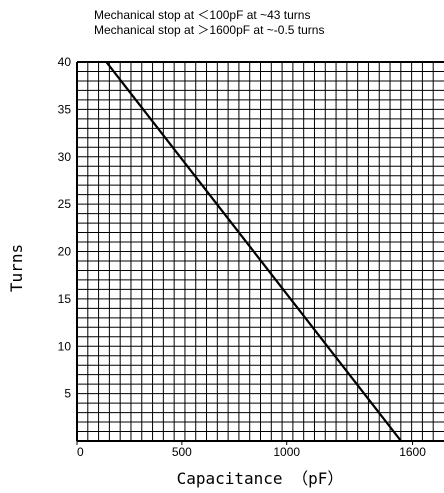  Describe the element at coordinates (65, 204) in the screenshot. I see `y-tick-label: 25` at that location.